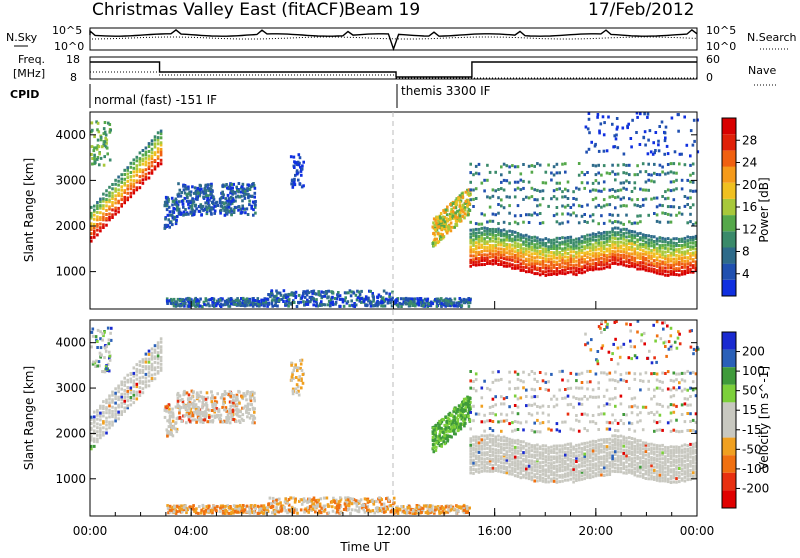 The height and width of the screenshot is (558, 800). Describe the element at coordinates (29, 73) in the screenshot. I see `freq-unit-label: [MHz]` at that location.